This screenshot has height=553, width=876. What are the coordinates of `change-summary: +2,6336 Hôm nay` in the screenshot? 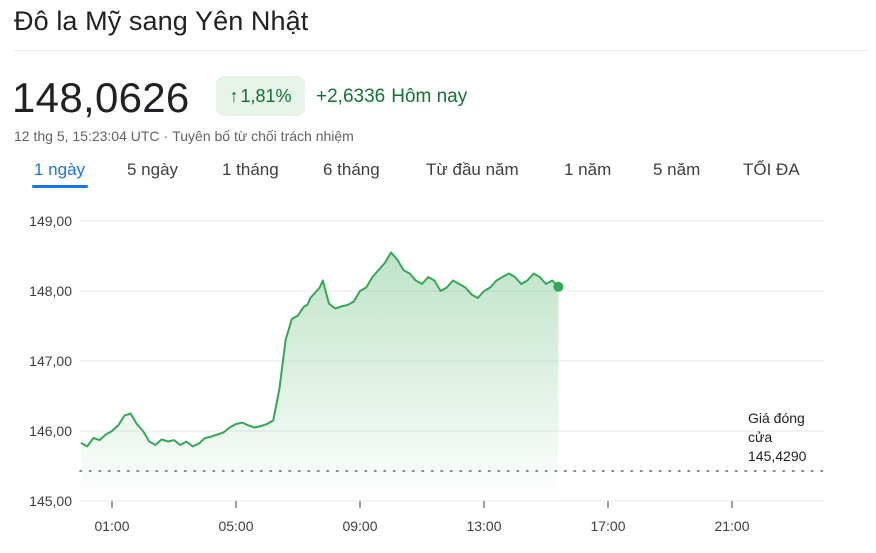 It's located at (394, 97).